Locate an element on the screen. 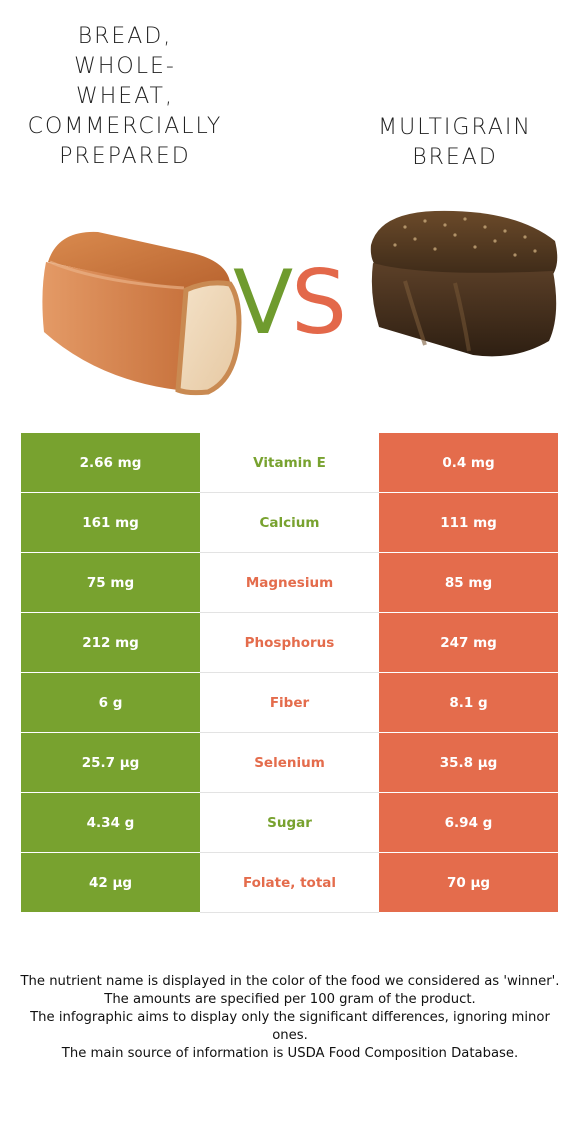 The width and height of the screenshot is (580, 1144). right-food-title: MULTIGRAIN BREAD is located at coordinates (455, 143).